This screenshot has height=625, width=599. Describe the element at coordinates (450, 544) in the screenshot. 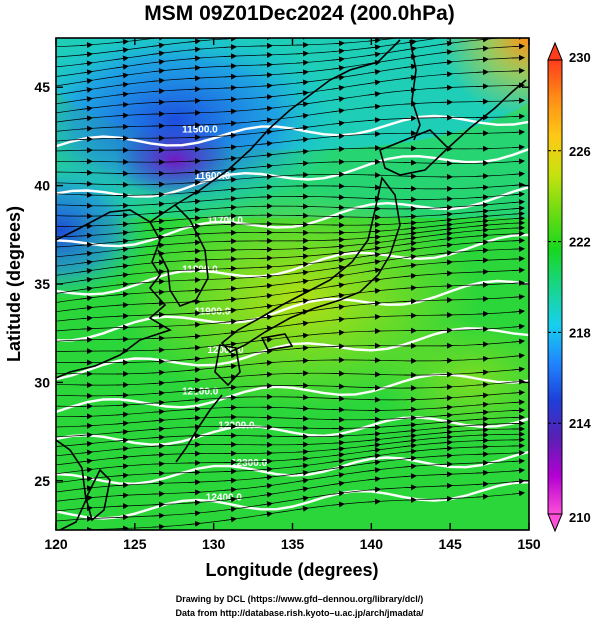

I see `x-tick-label: 145` at that location.